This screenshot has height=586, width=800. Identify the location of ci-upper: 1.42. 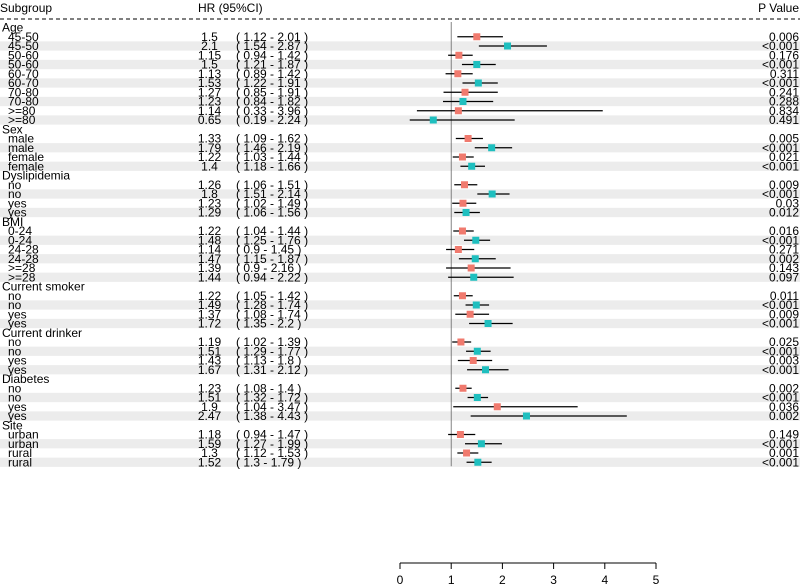
(289, 296).